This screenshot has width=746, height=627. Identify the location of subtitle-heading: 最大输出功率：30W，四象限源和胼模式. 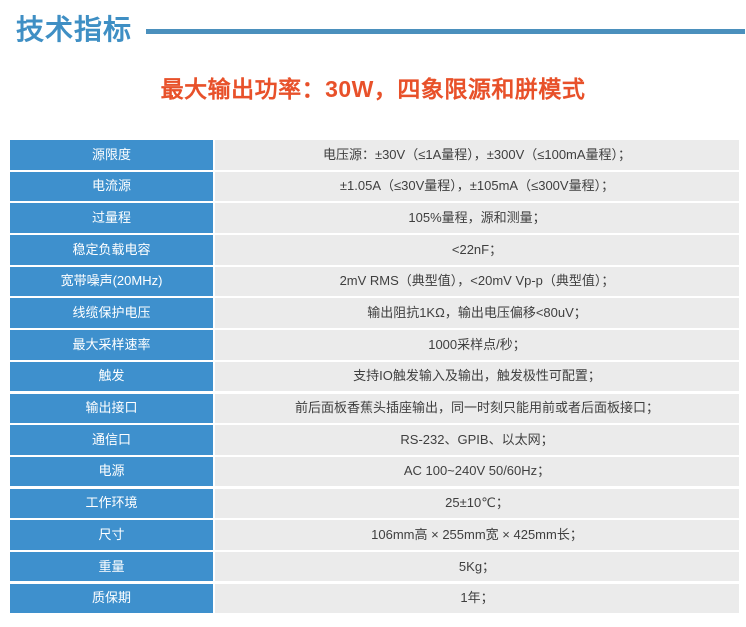
(373, 89).